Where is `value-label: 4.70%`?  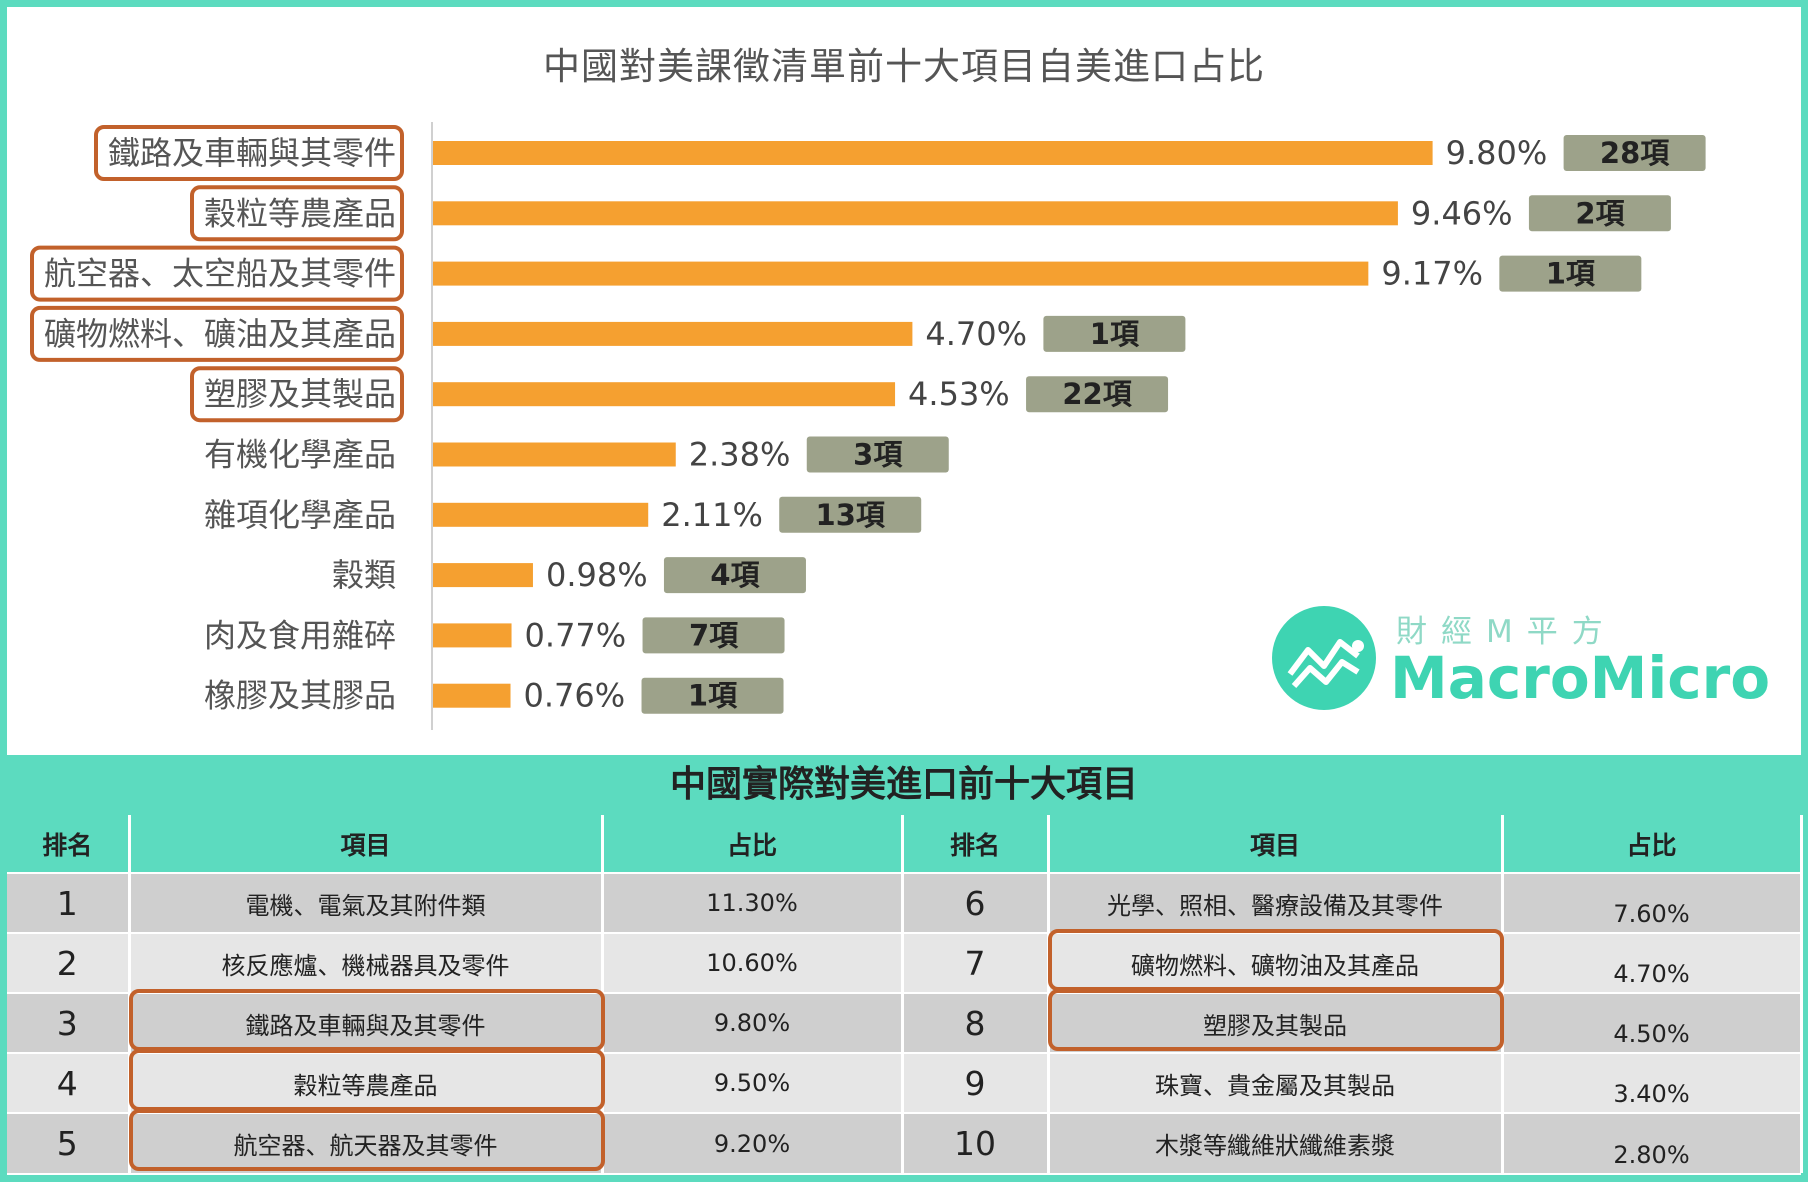 value-label: 4.70% is located at coordinates (976, 334).